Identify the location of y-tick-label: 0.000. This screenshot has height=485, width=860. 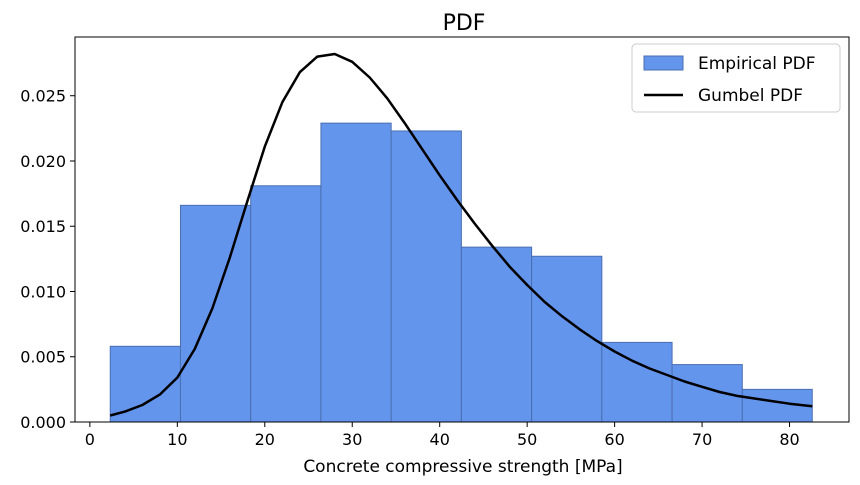
(43, 422).